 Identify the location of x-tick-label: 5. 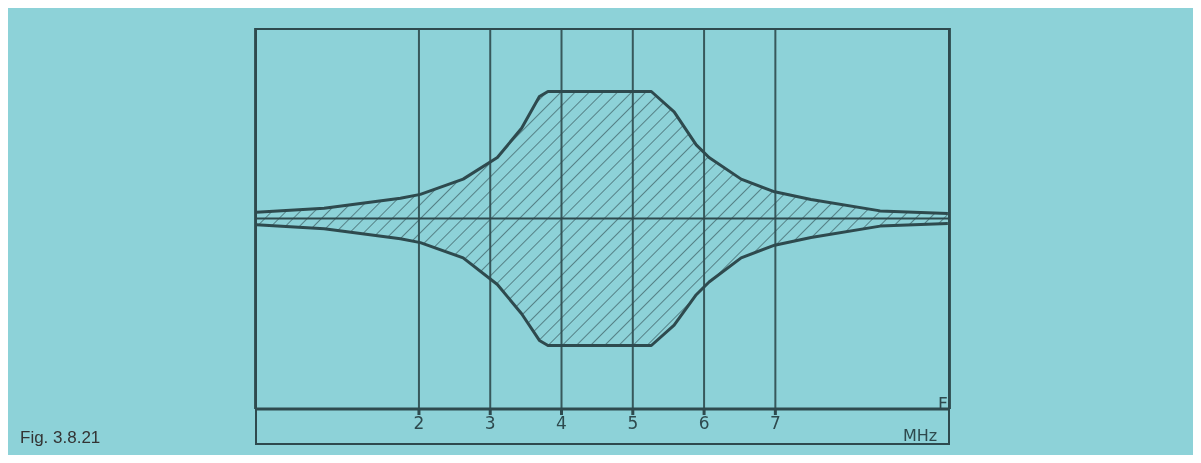
(633, 423).